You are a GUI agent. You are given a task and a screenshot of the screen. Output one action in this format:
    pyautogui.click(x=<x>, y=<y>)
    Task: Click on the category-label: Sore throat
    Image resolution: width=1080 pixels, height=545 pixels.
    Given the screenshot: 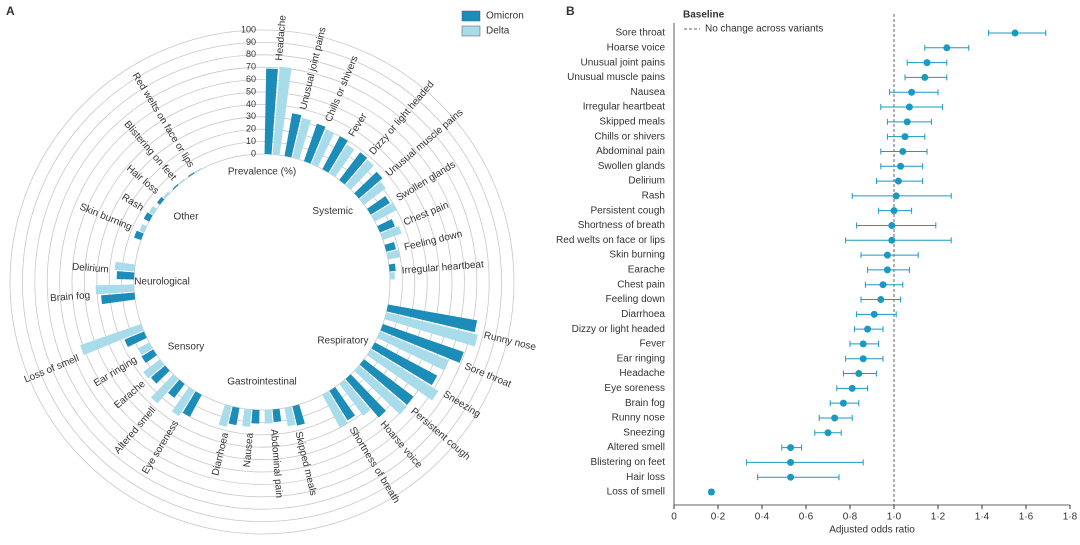 What is the action you would take?
    pyautogui.click(x=641, y=33)
    